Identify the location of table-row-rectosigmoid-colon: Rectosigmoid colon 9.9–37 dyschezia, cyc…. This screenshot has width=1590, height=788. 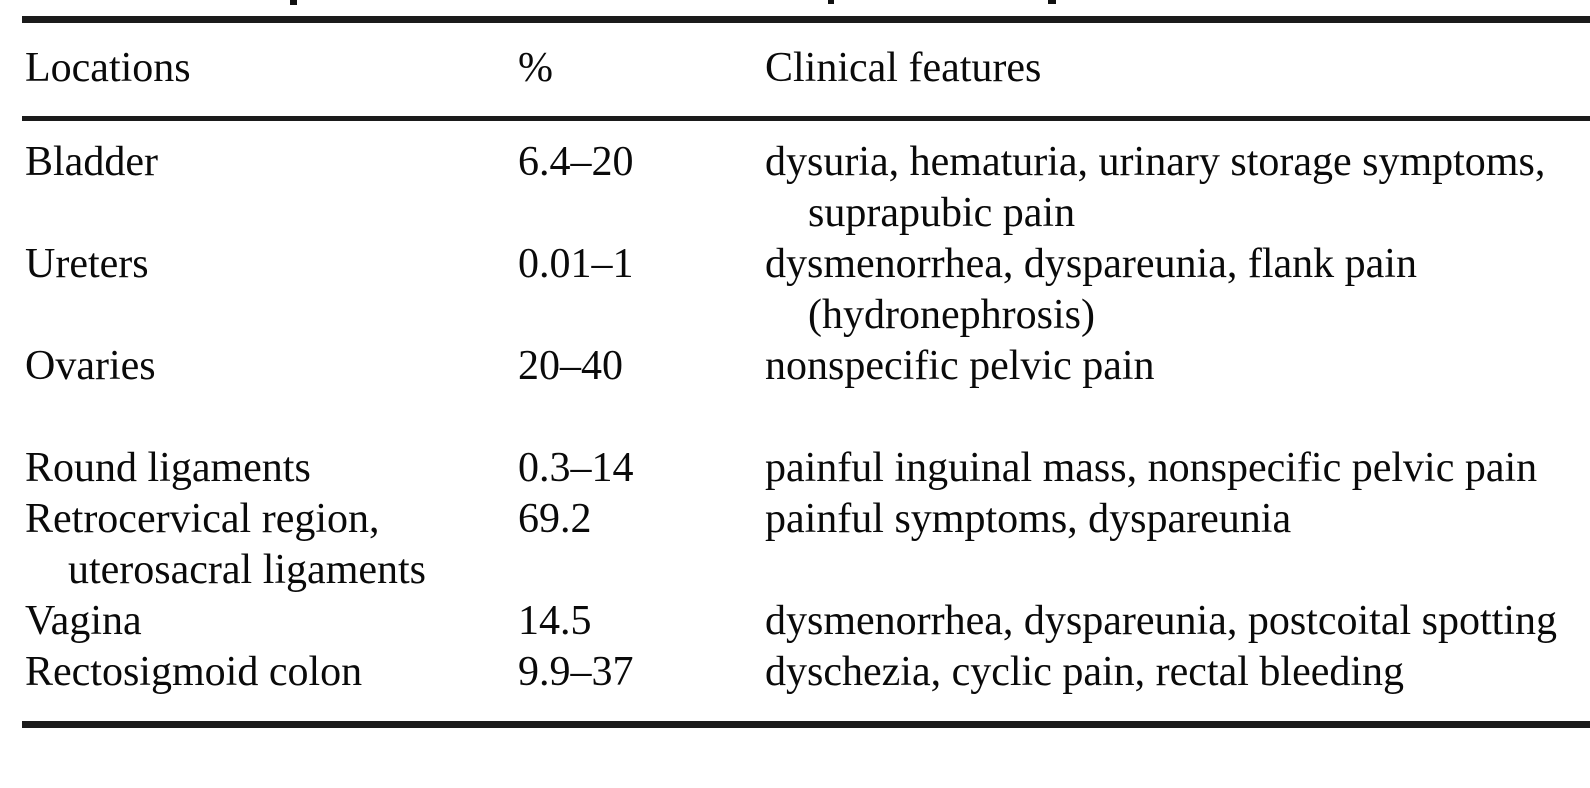
(806, 672).